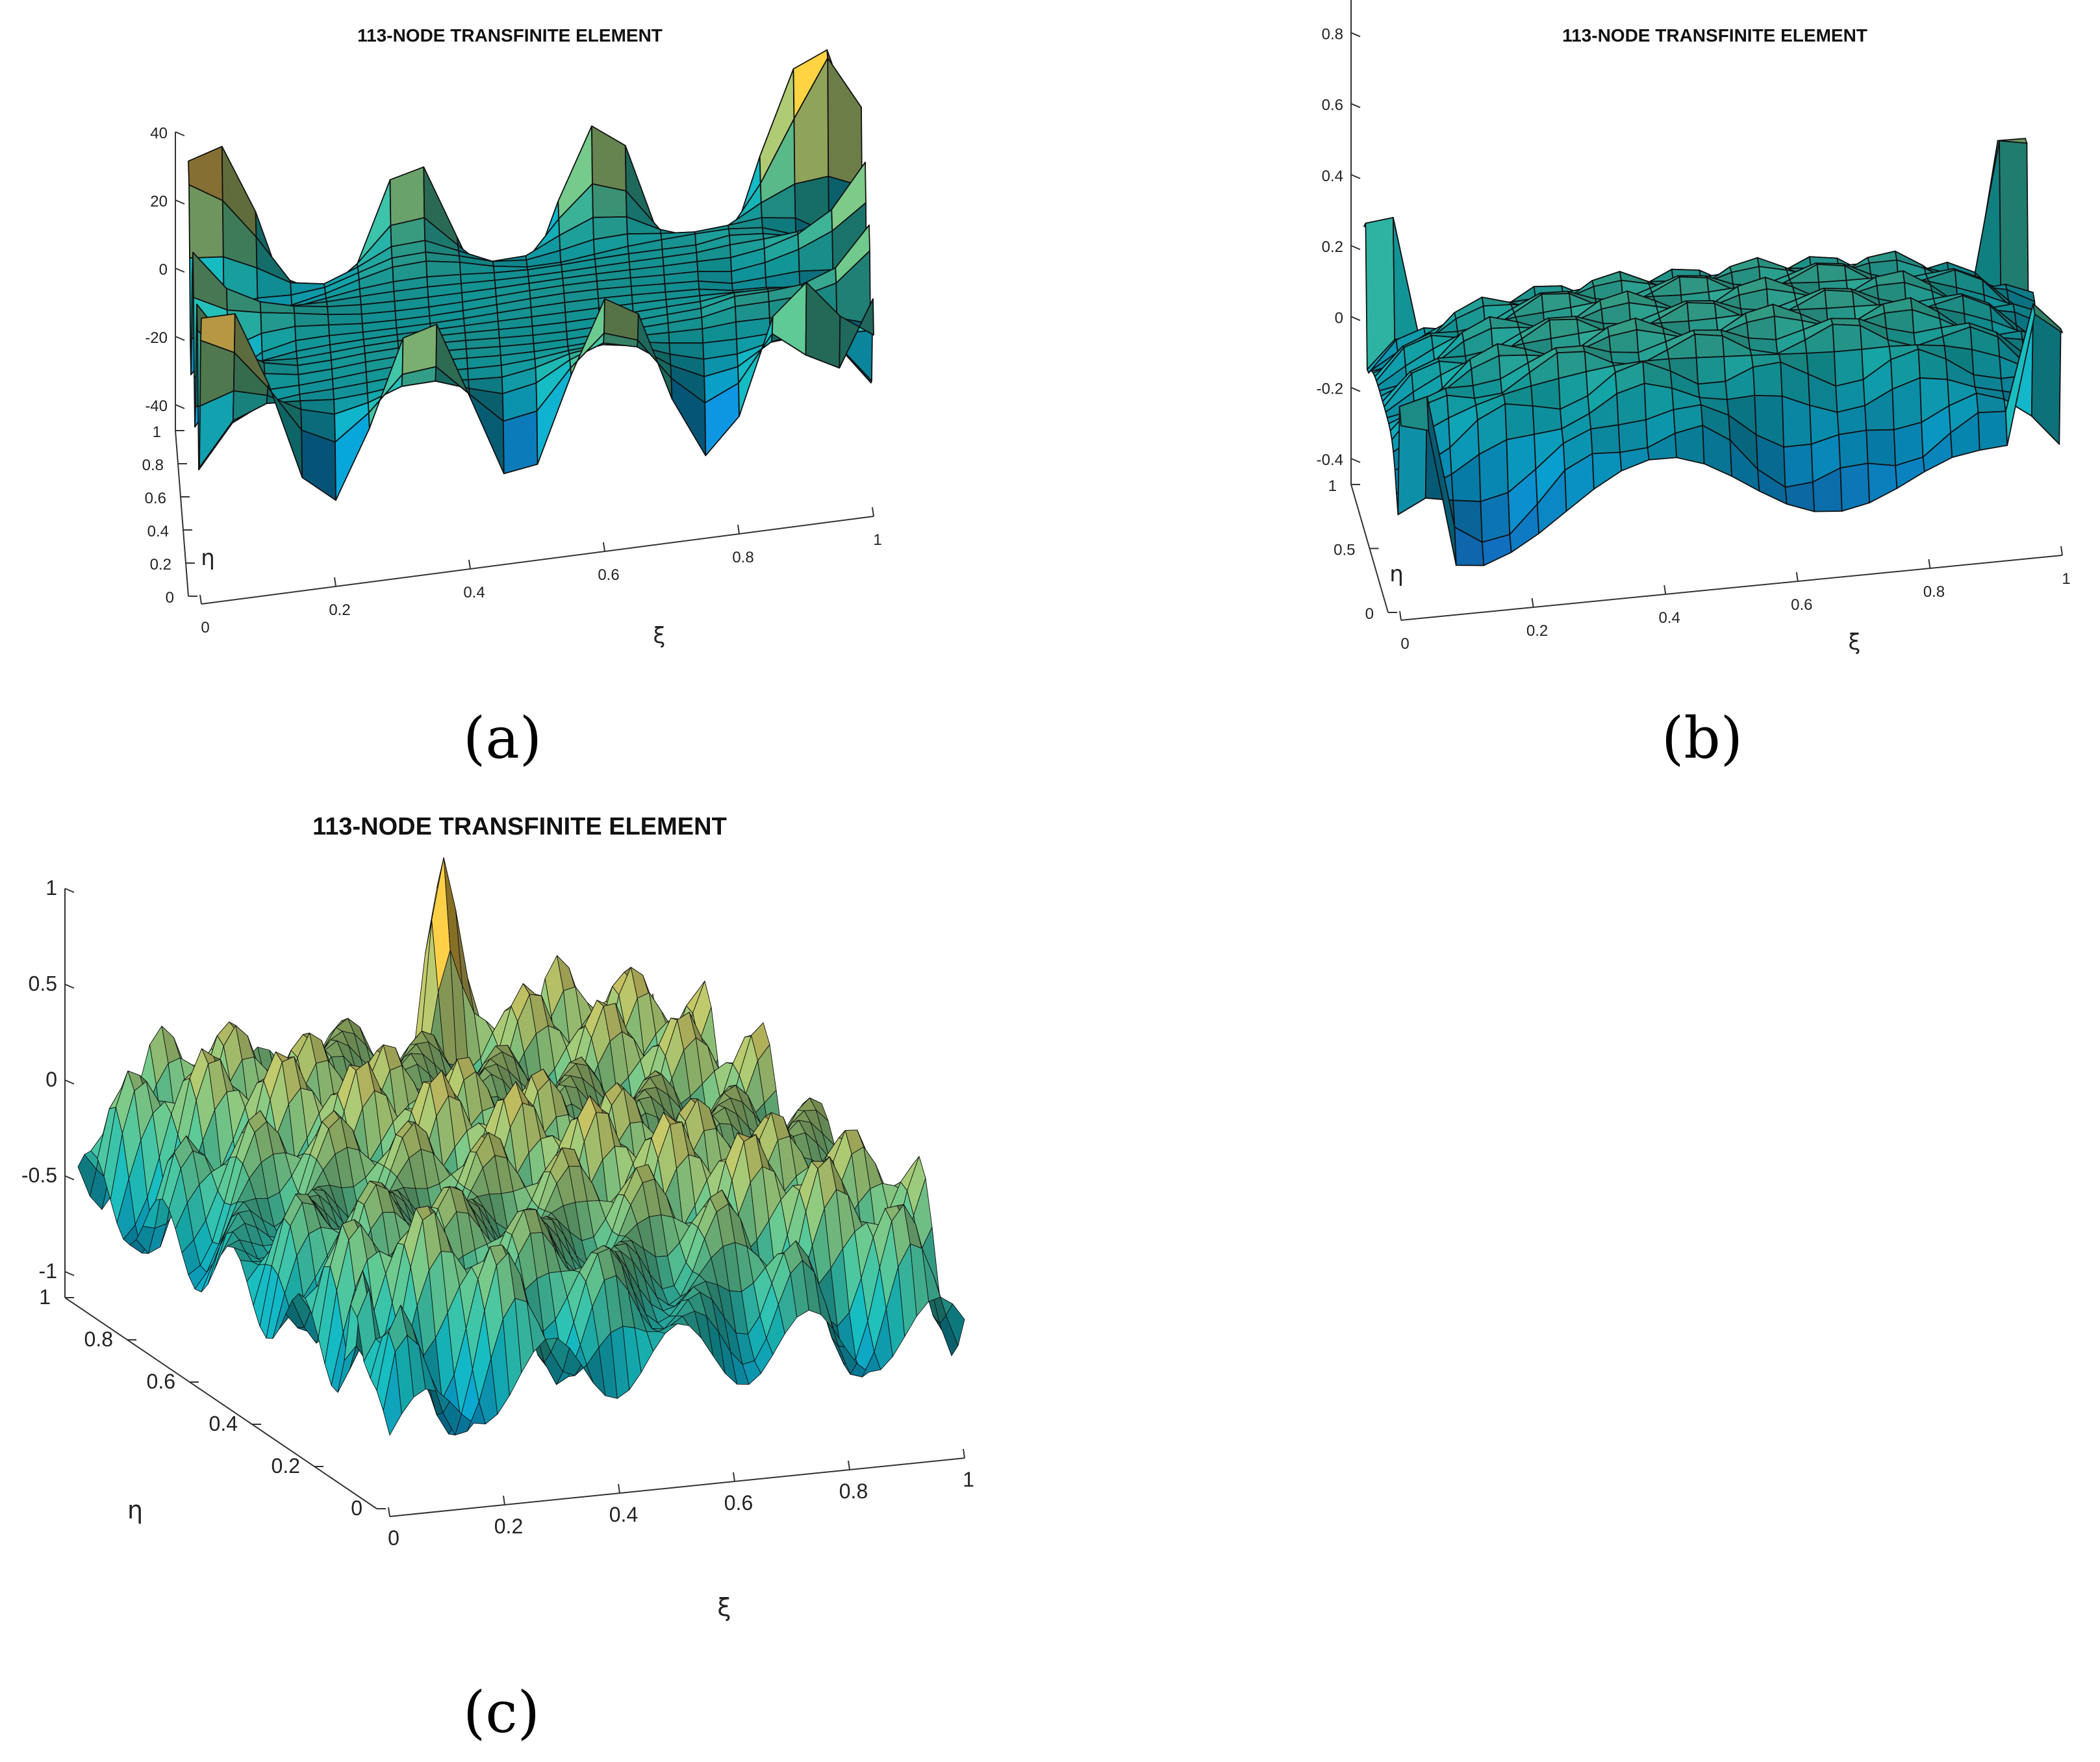 The width and height of the screenshot is (2100, 1762). What do you see at coordinates (43, 984) in the screenshot?
I see `z-tick-label: 0.5` at bounding box center [43, 984].